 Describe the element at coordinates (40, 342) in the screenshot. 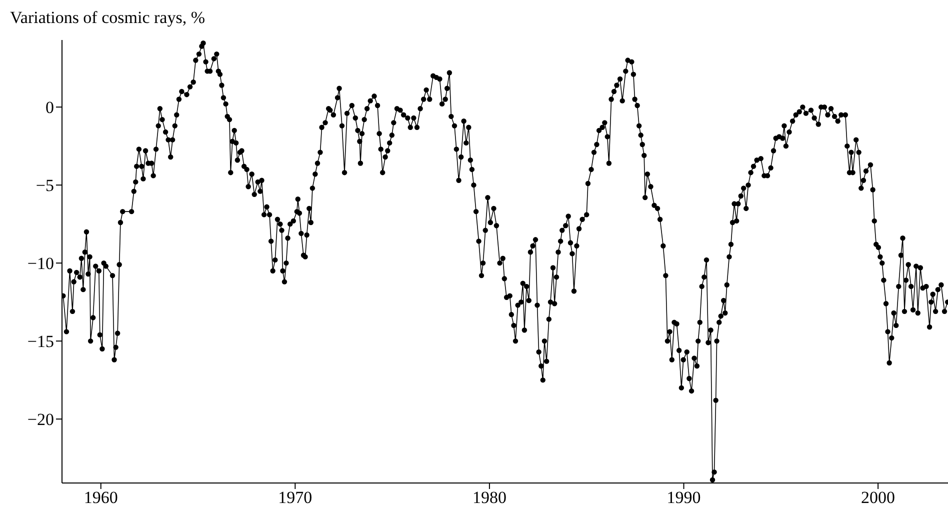

I see `y-tick-label: −15` at that location.